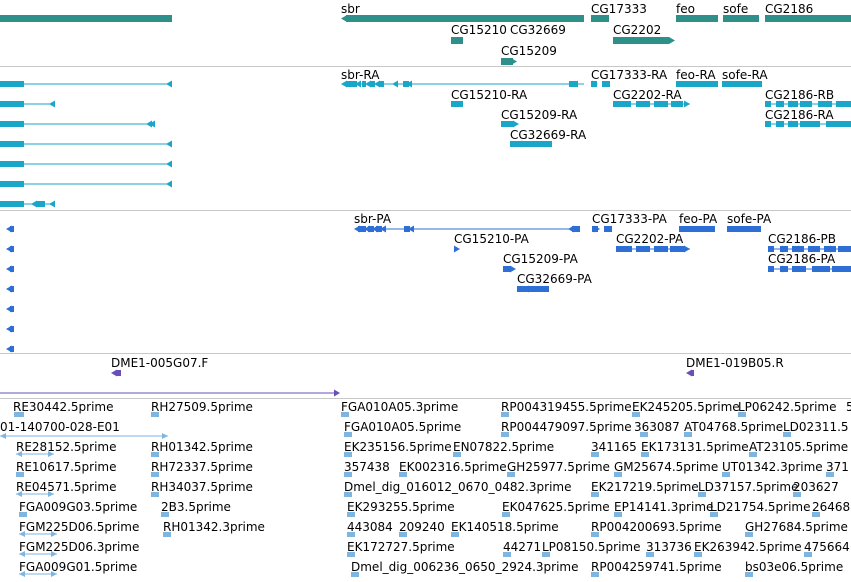  Describe the element at coordinates (685, 9) in the screenshot. I see `gene-label: feo` at that location.